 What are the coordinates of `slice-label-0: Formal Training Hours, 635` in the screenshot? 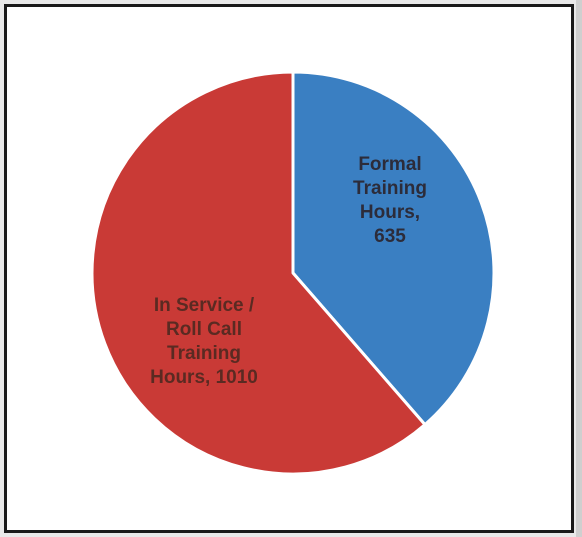 It's located at (390, 200).